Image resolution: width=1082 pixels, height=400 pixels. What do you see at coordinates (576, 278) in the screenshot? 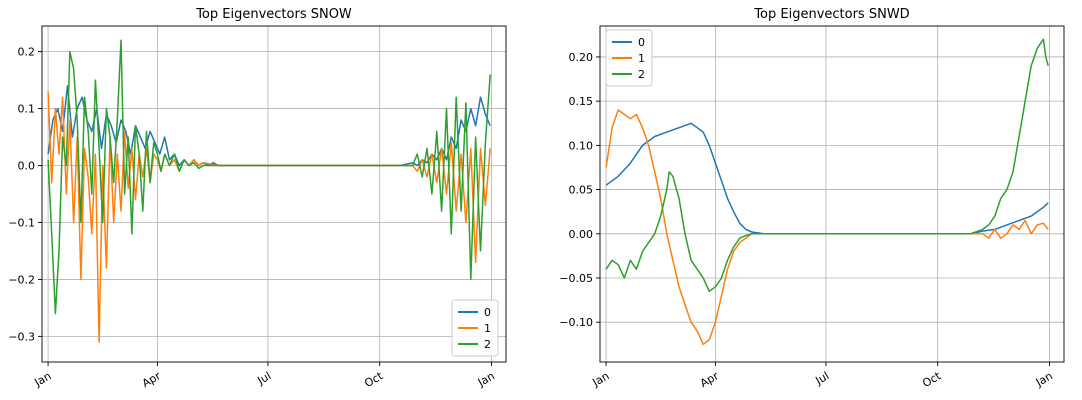
I see `y-tick-label: −0.05` at bounding box center [576, 278].